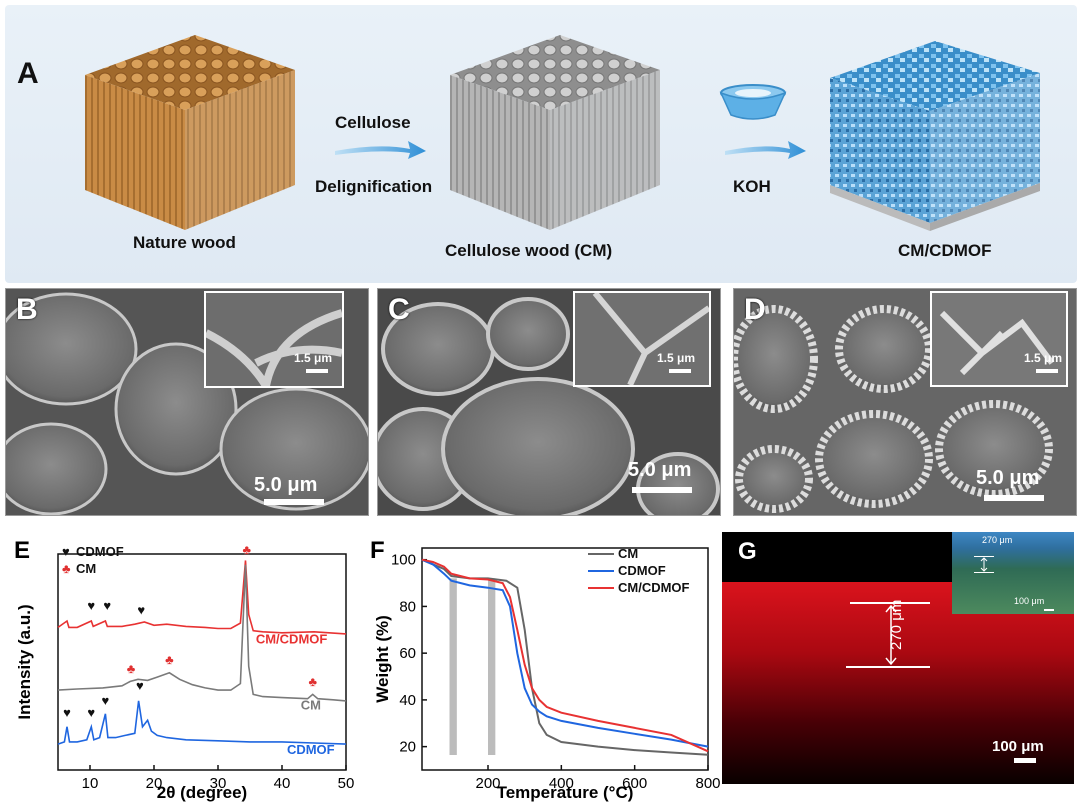 This screenshot has width=1080, height=805. I want to click on sem-d-scale-label: 5.0 μm, so click(1008, 478).